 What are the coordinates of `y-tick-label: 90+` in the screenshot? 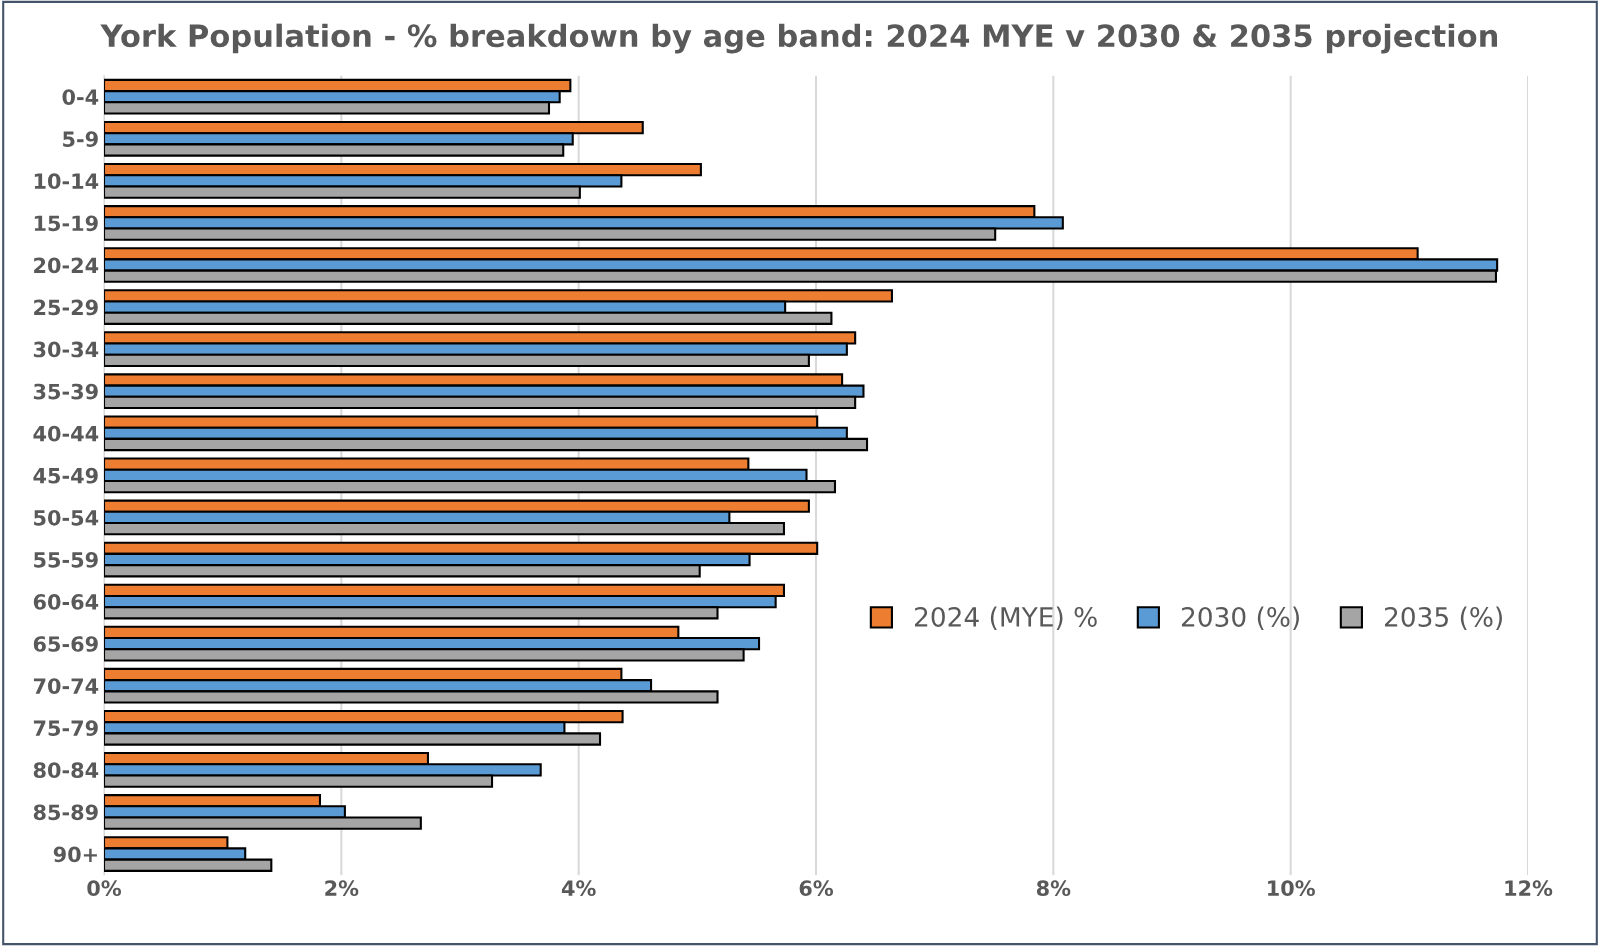 It's located at (75, 854).